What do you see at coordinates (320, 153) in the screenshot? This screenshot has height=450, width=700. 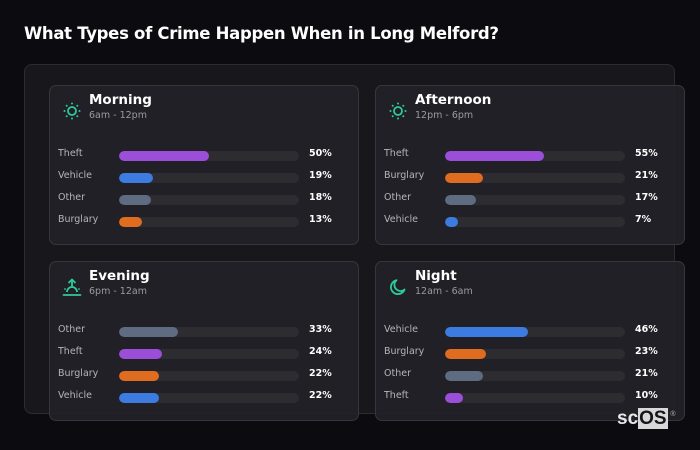 I see `bar-value: 50%` at bounding box center [320, 153].